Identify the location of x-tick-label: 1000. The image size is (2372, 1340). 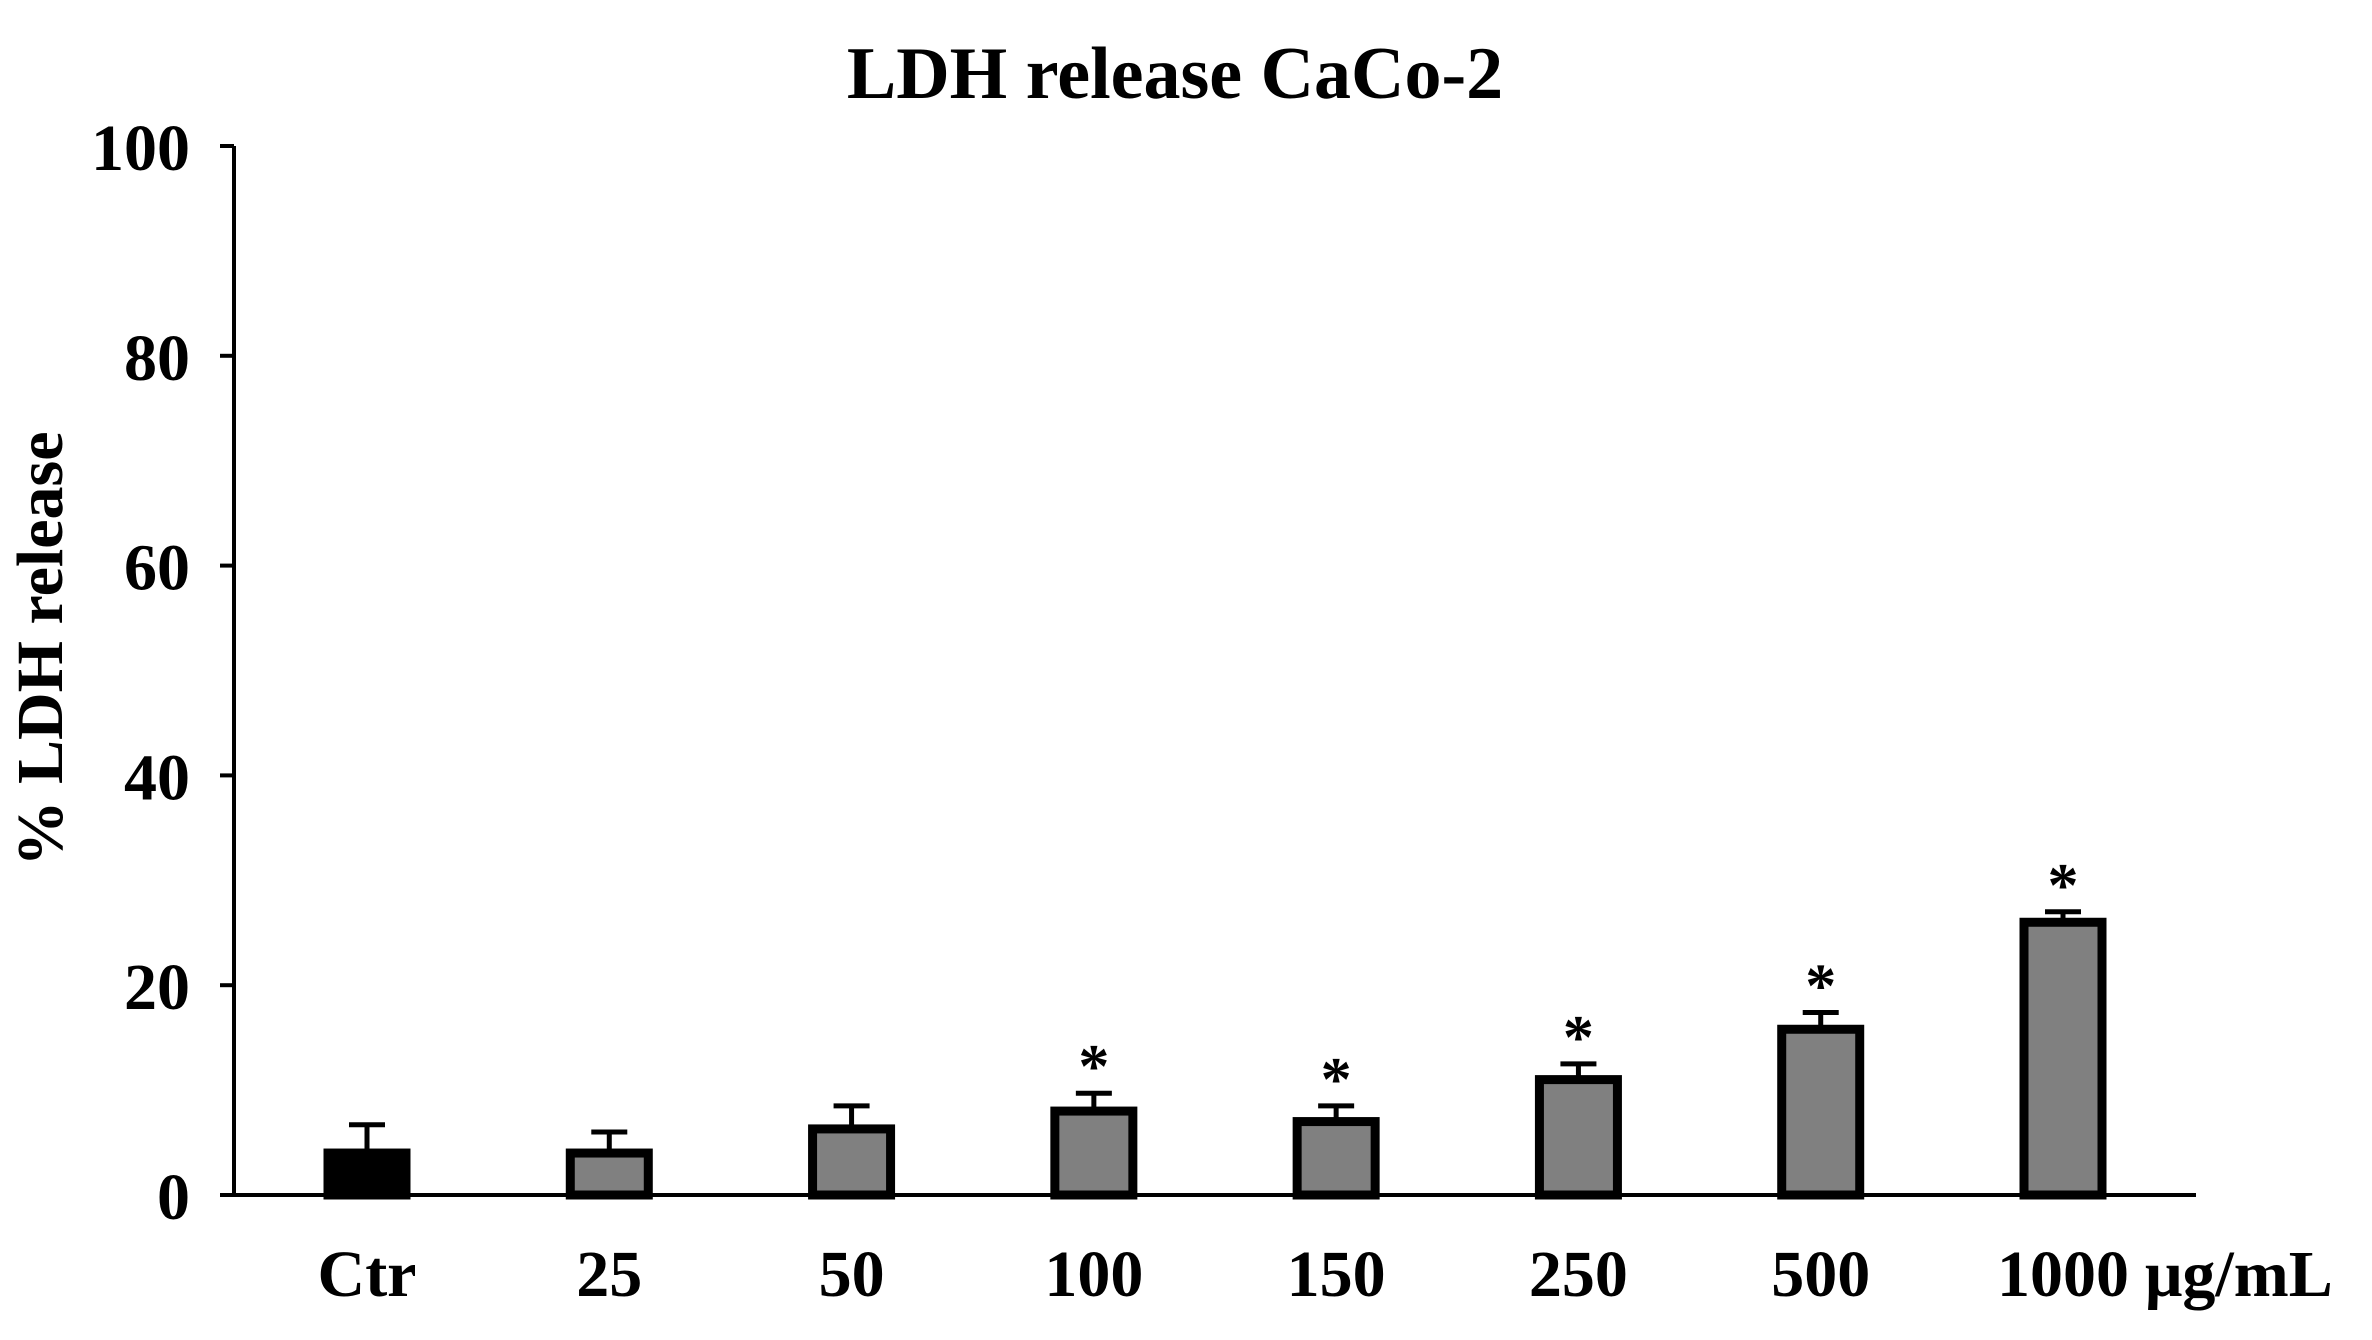
(2063, 1274).